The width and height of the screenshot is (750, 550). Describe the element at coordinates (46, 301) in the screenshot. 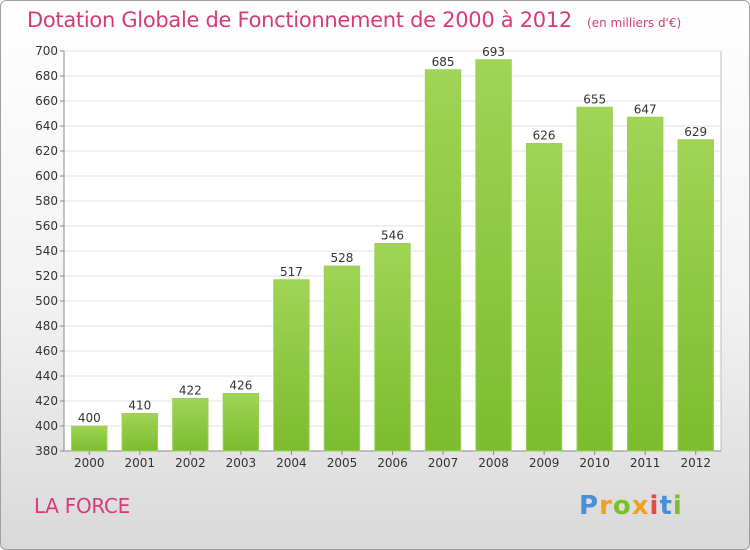

I see `y-tick-label: 500` at that location.